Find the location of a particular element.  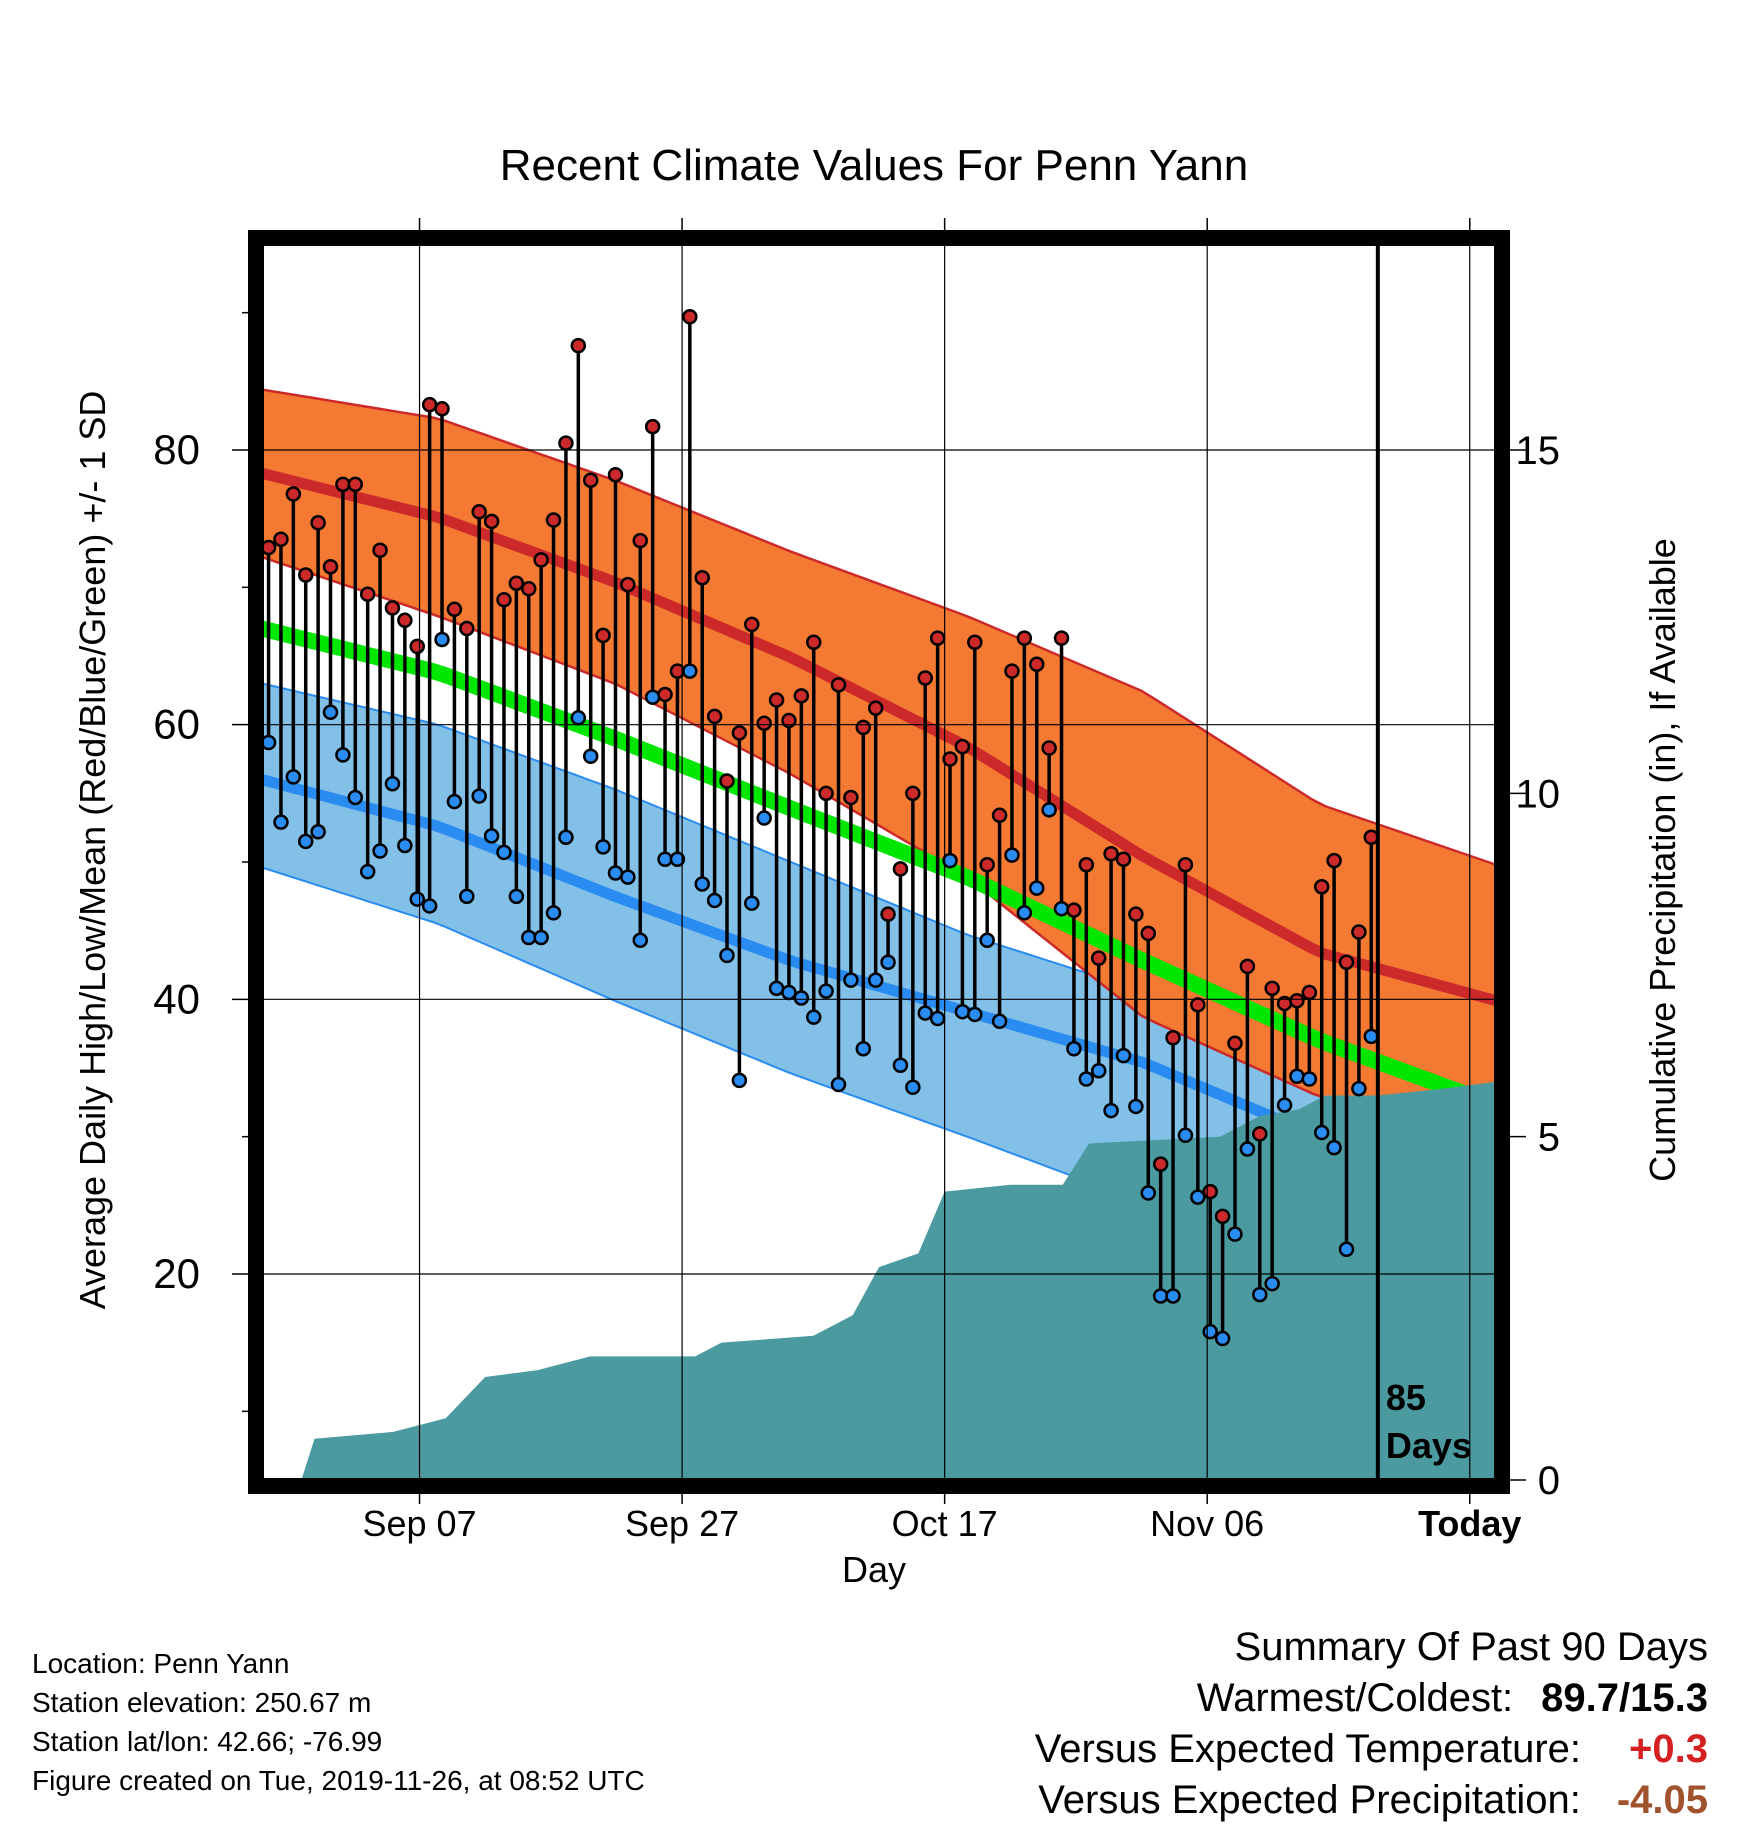

precip-versus-label: Versus Expected Precipitation: is located at coordinates (1309, 1800).